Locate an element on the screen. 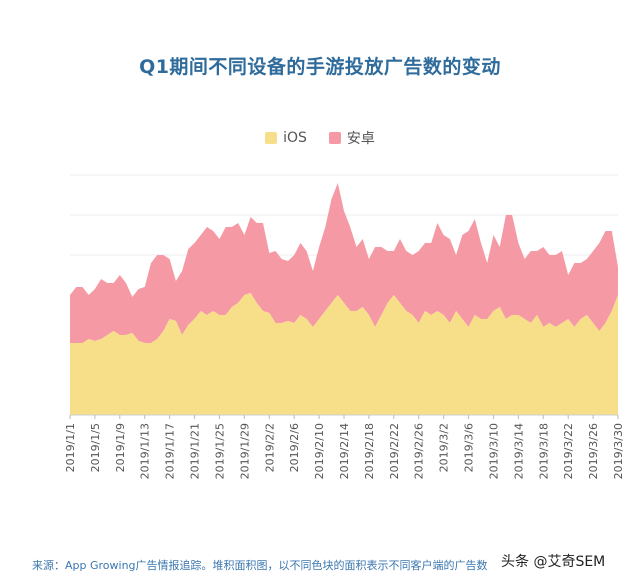 The height and width of the screenshot is (585, 640). x-tick-label: 2019/3/14 is located at coordinates (518, 451).